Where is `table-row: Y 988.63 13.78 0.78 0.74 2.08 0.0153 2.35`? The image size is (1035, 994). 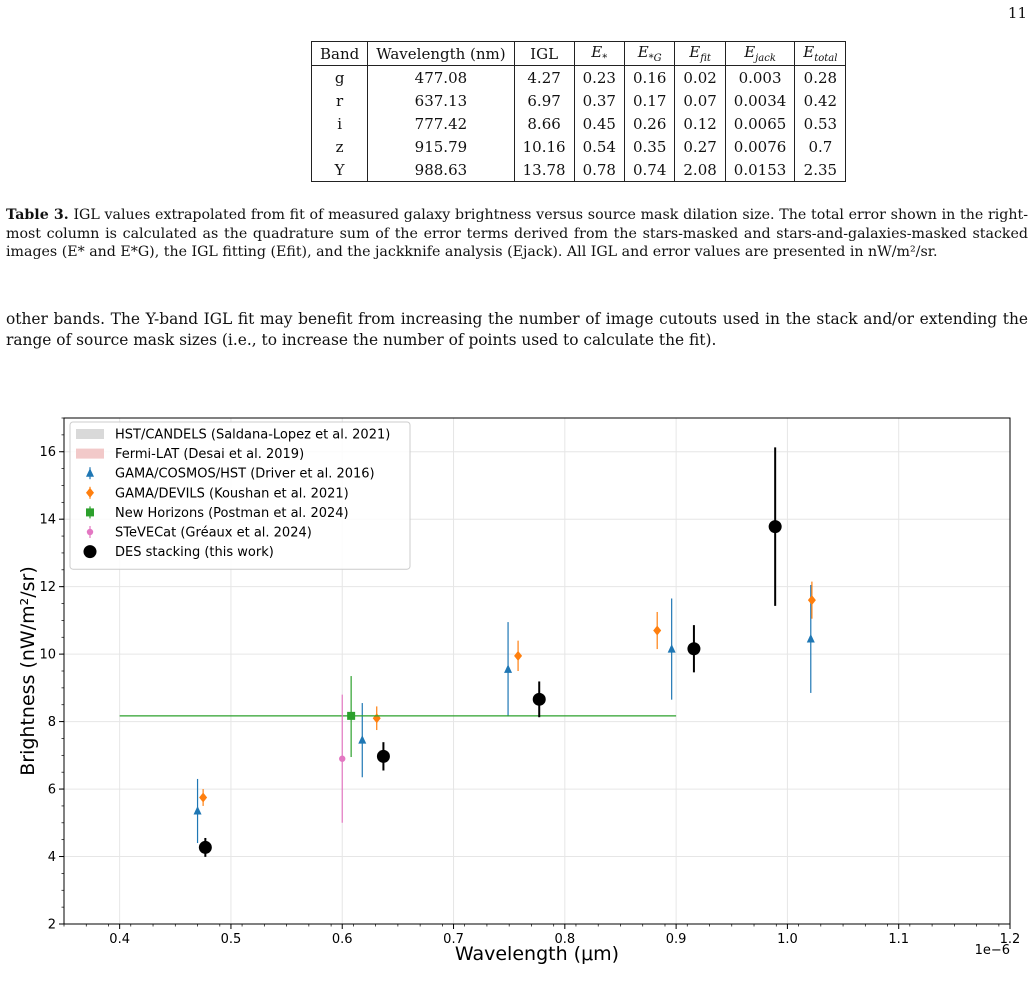 table-row: Y 988.63 13.78 0.78 0.74 2.08 0.0153 2.35 is located at coordinates (578, 170).